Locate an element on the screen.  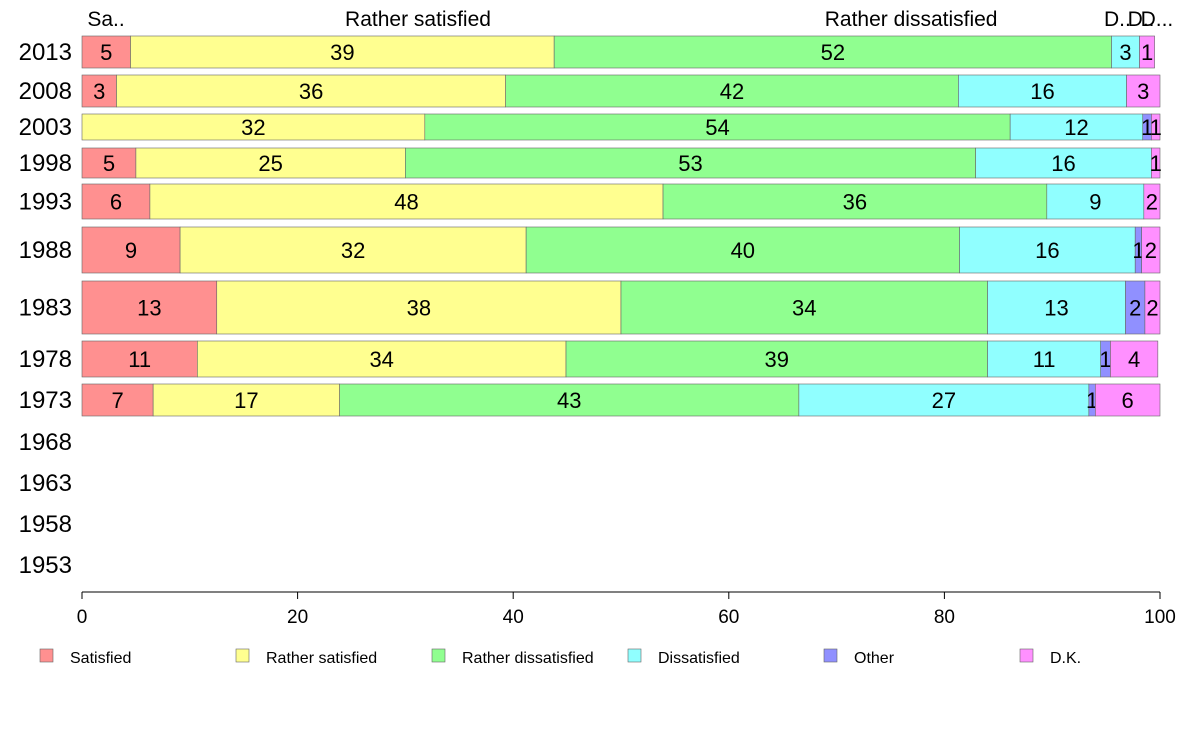
data-label: 6 is located at coordinates (1128, 400).